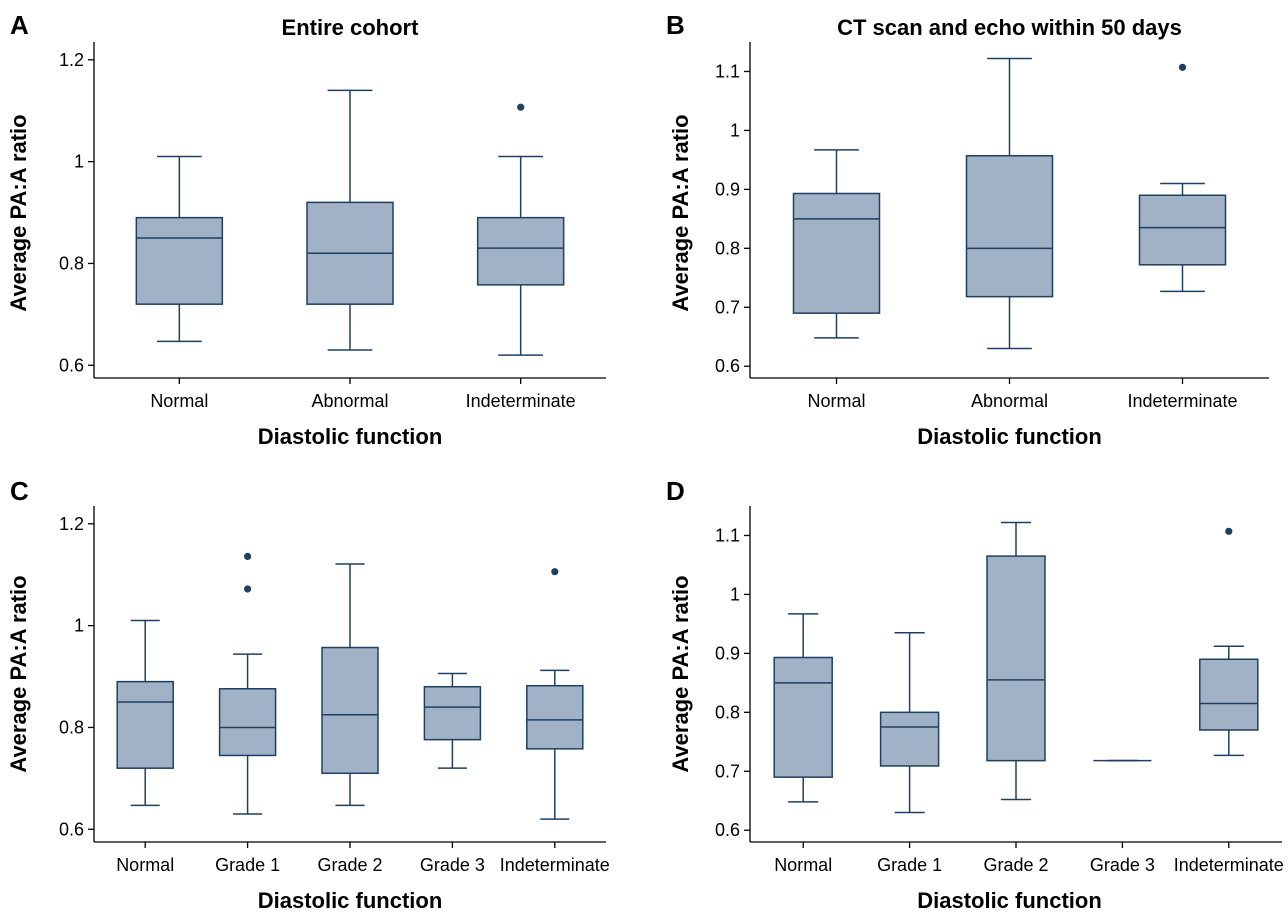  What do you see at coordinates (350, 27) in the screenshot?
I see `panel-title: Entire cohort` at bounding box center [350, 27].